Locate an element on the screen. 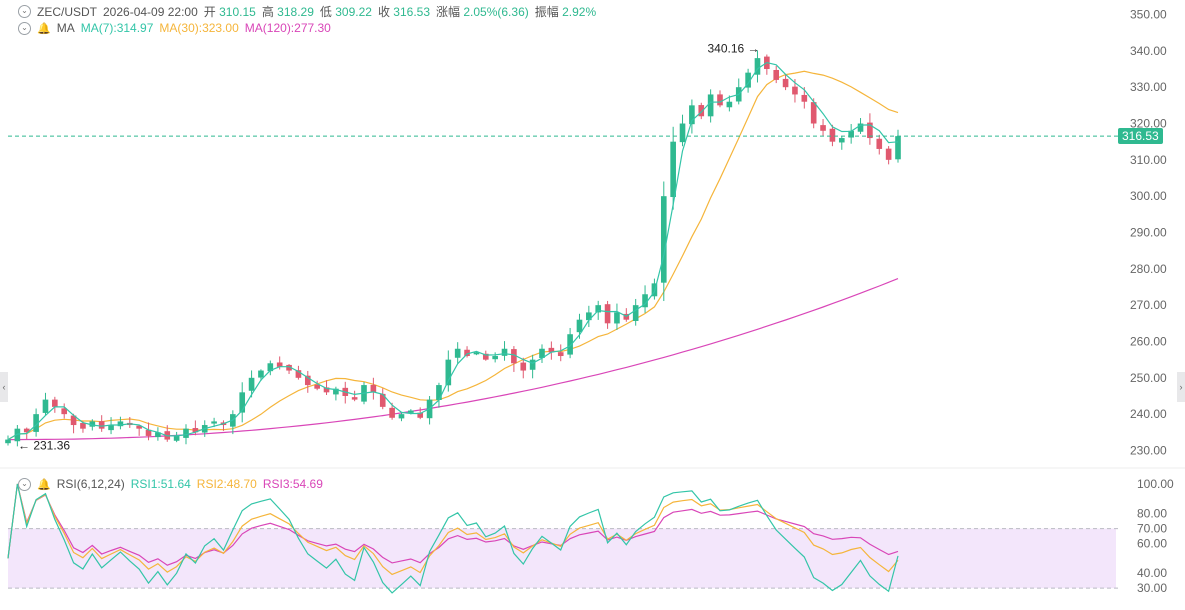  rsi1-legend: RSI1:51.64 is located at coordinates (160, 484).